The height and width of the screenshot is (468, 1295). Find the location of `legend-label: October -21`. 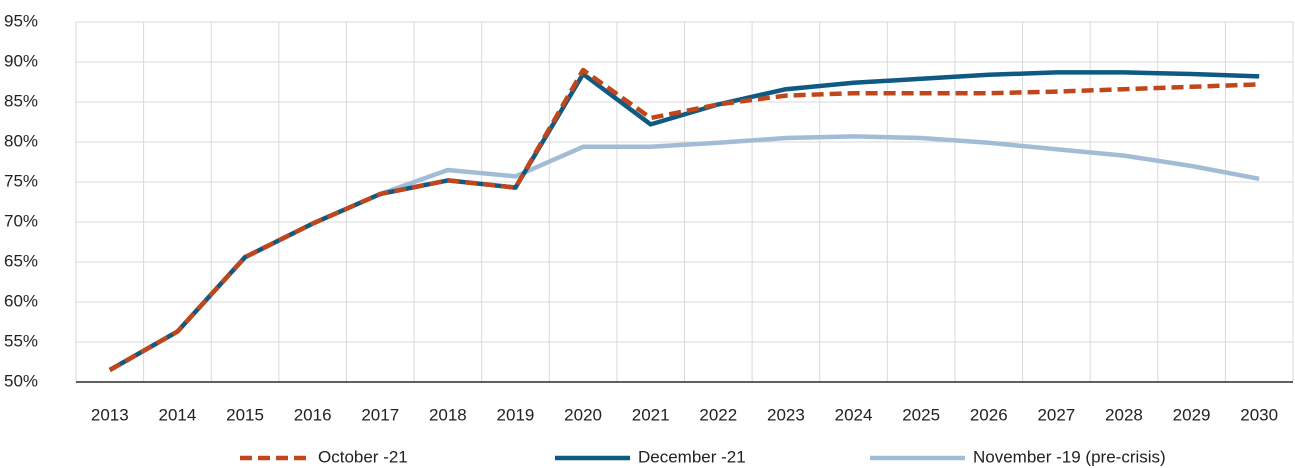

legend-label: October -21 is located at coordinates (363, 456).